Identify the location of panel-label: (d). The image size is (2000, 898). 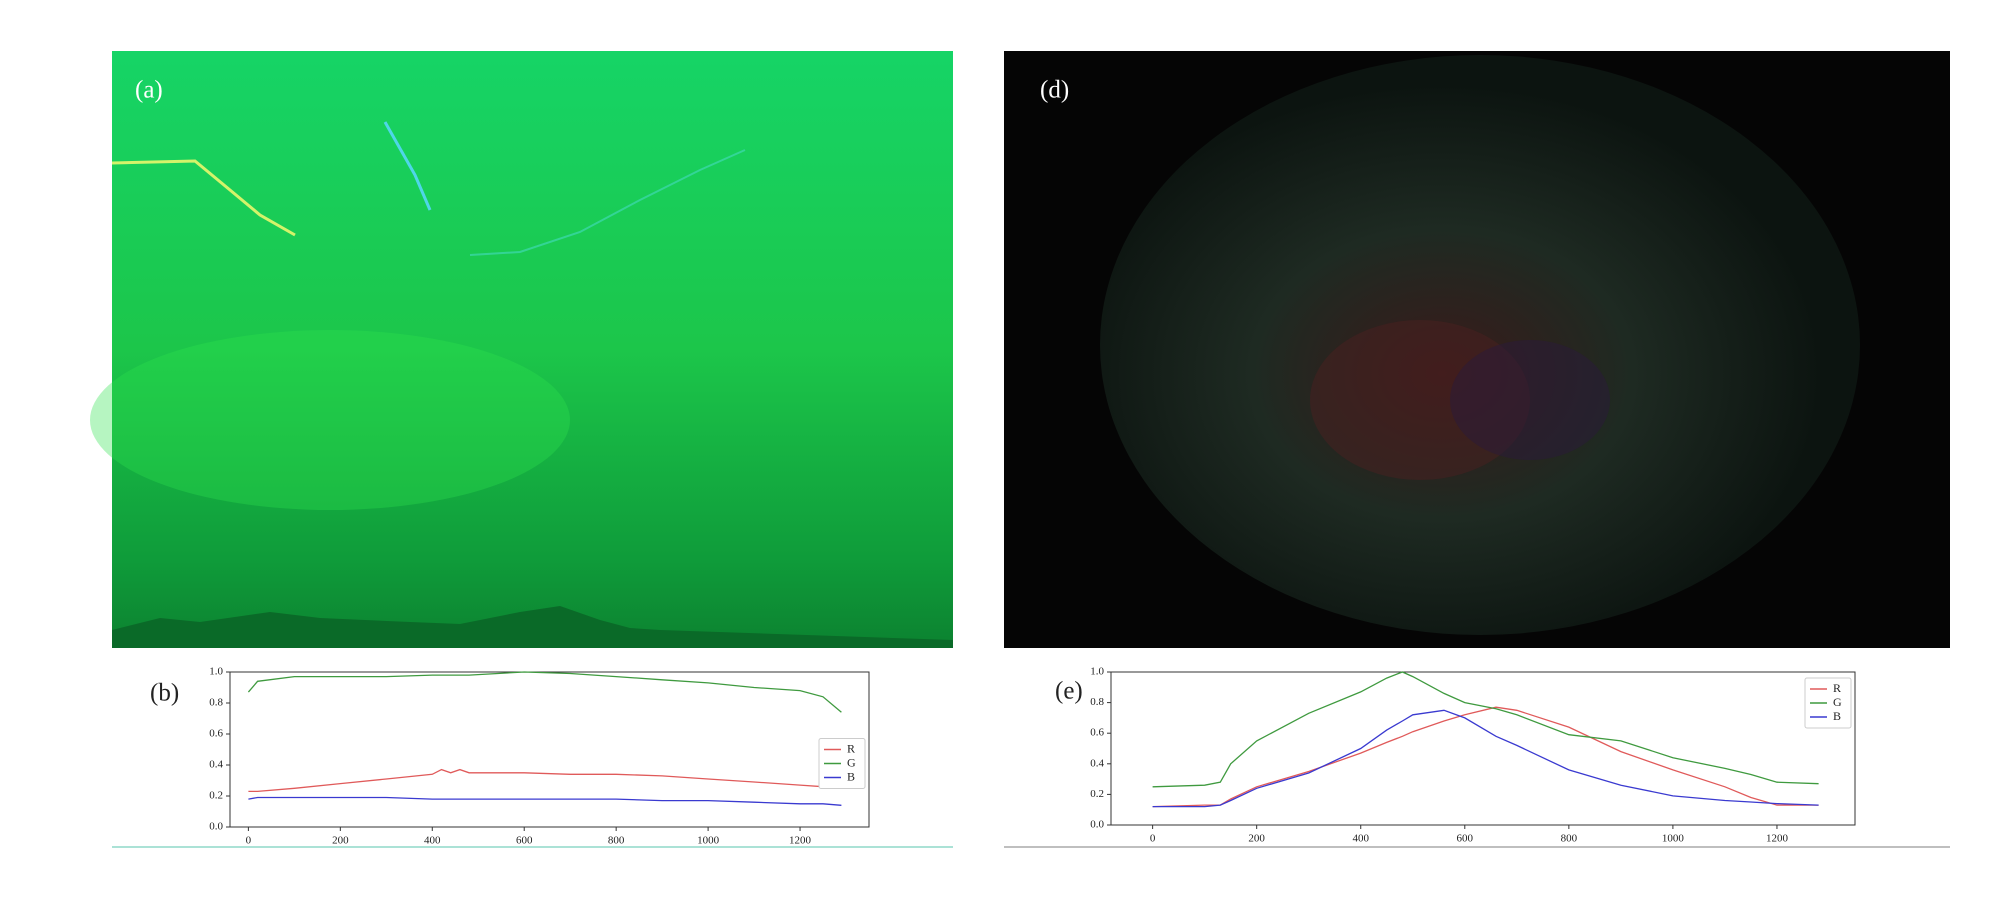
(1054, 90).